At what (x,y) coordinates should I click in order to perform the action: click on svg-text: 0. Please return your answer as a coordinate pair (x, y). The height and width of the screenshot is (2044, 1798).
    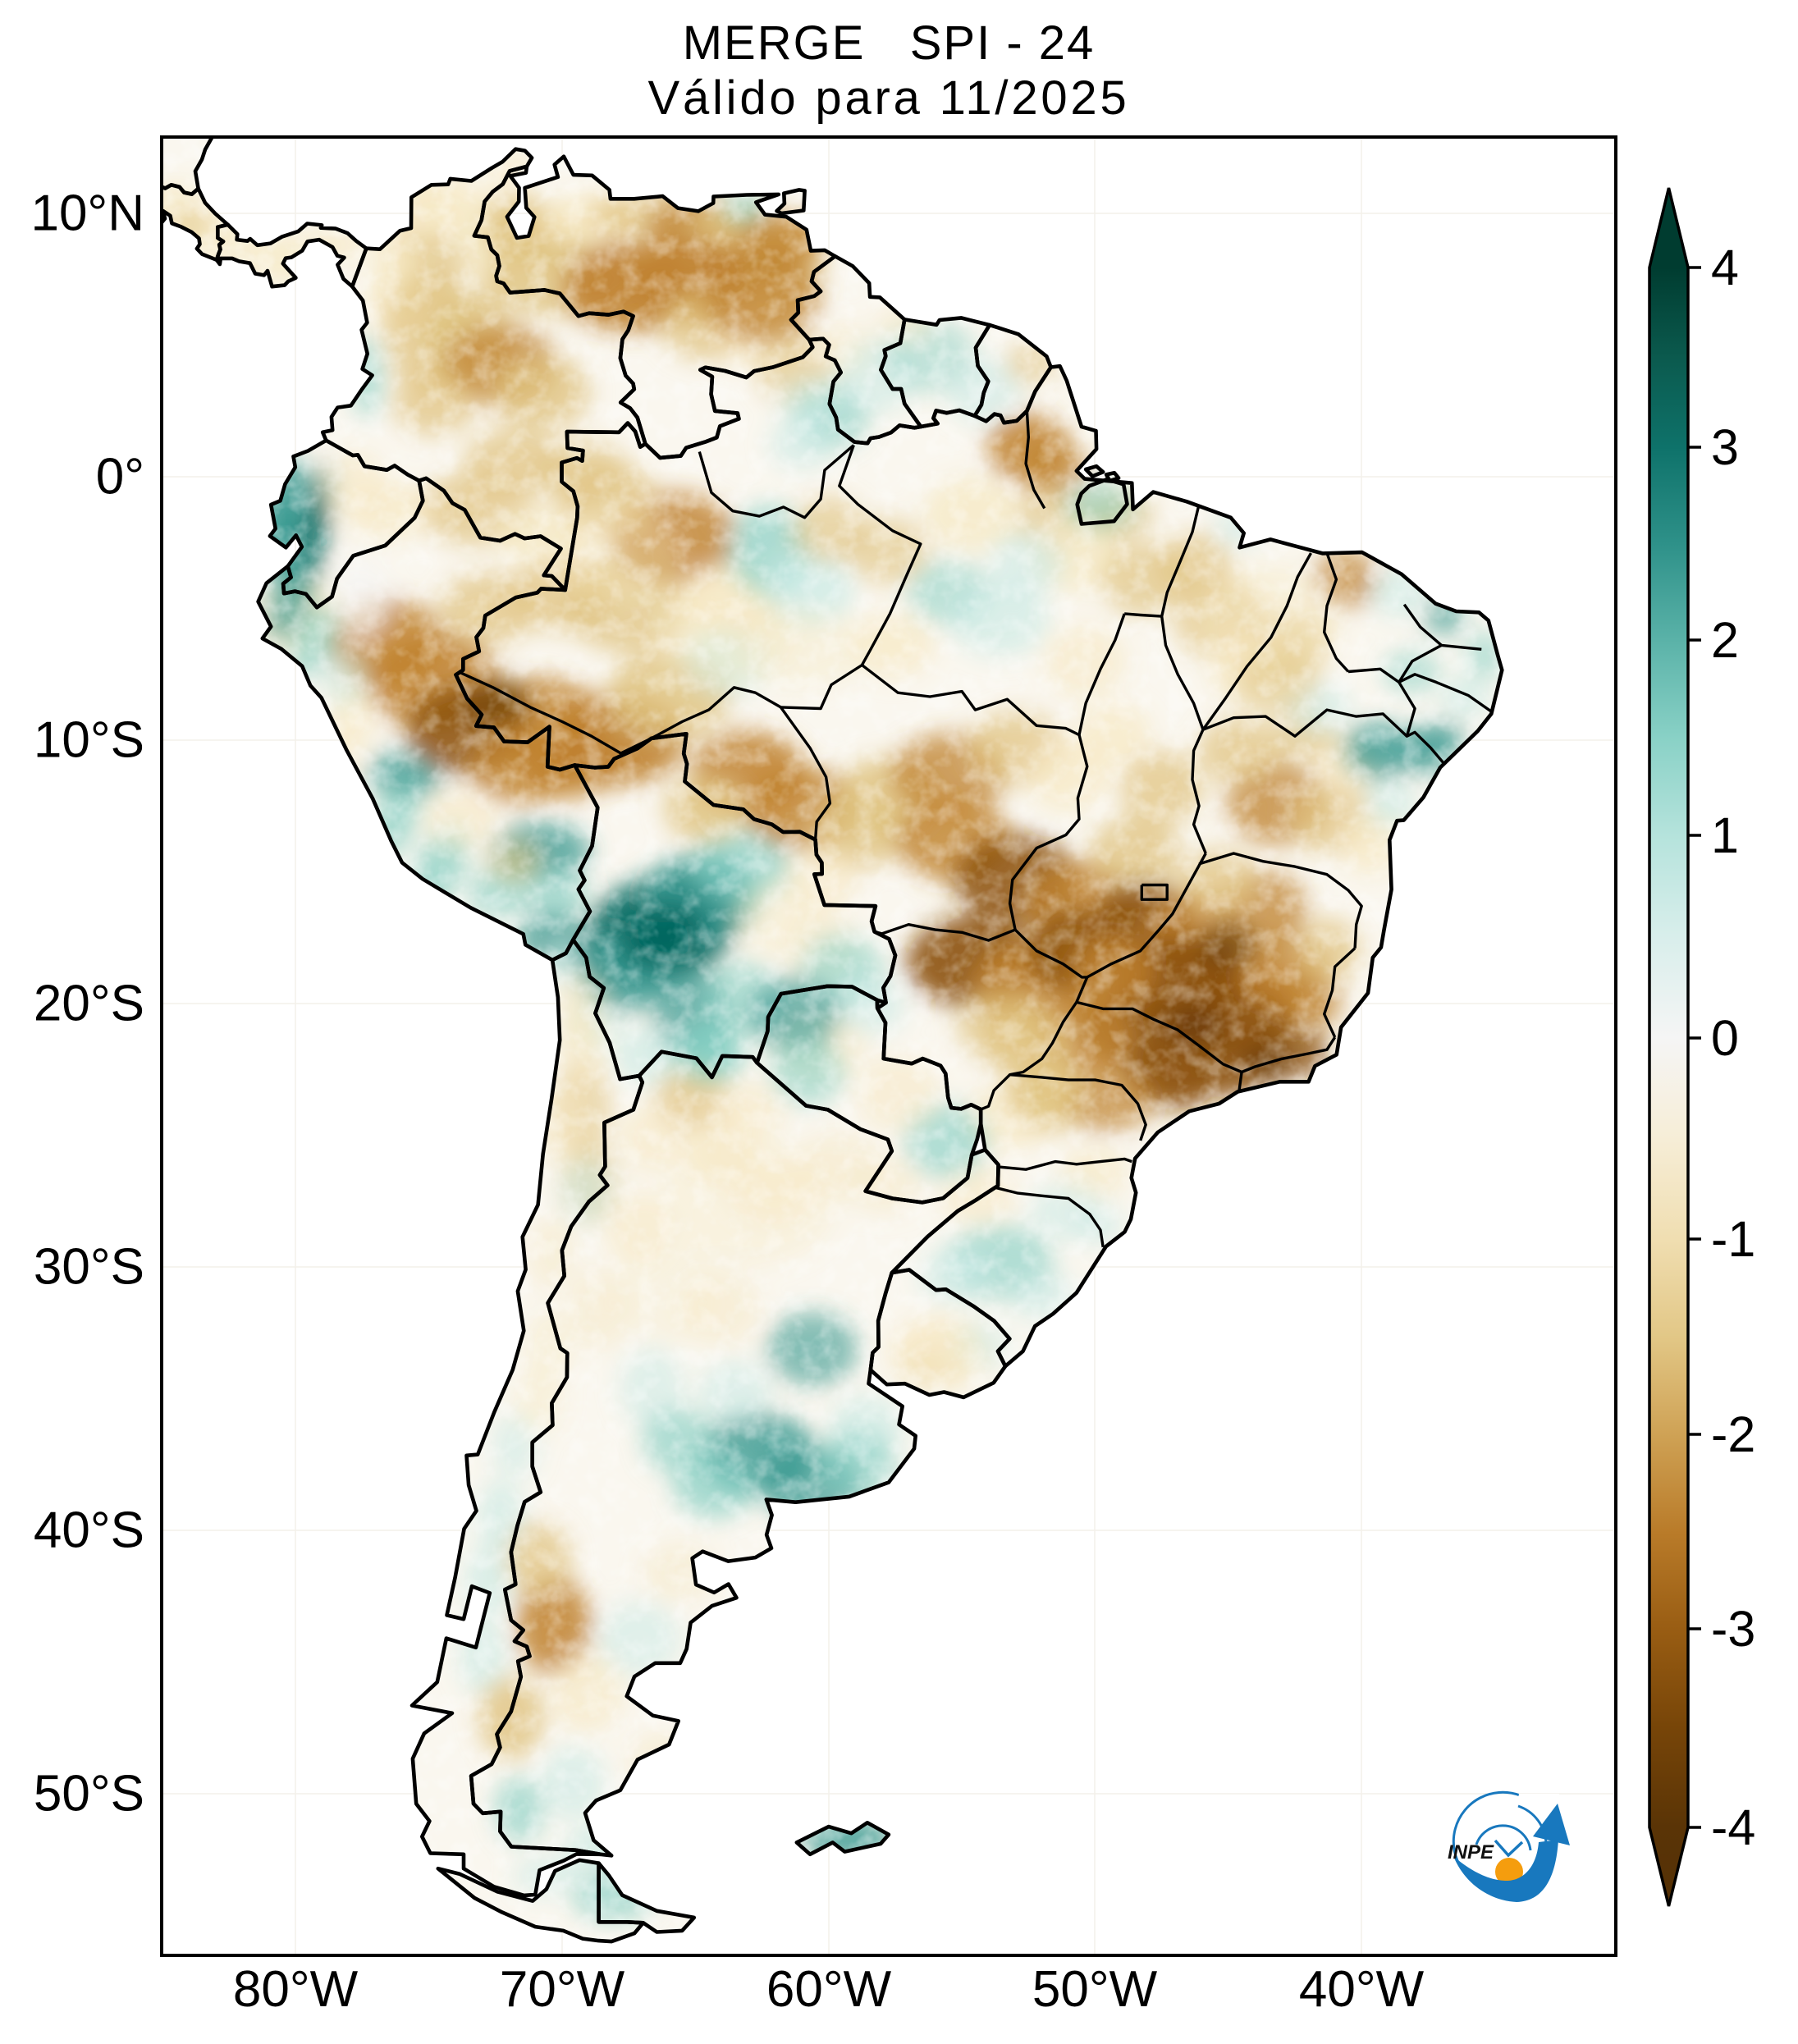
    Looking at the image, I should click on (1725, 1038).